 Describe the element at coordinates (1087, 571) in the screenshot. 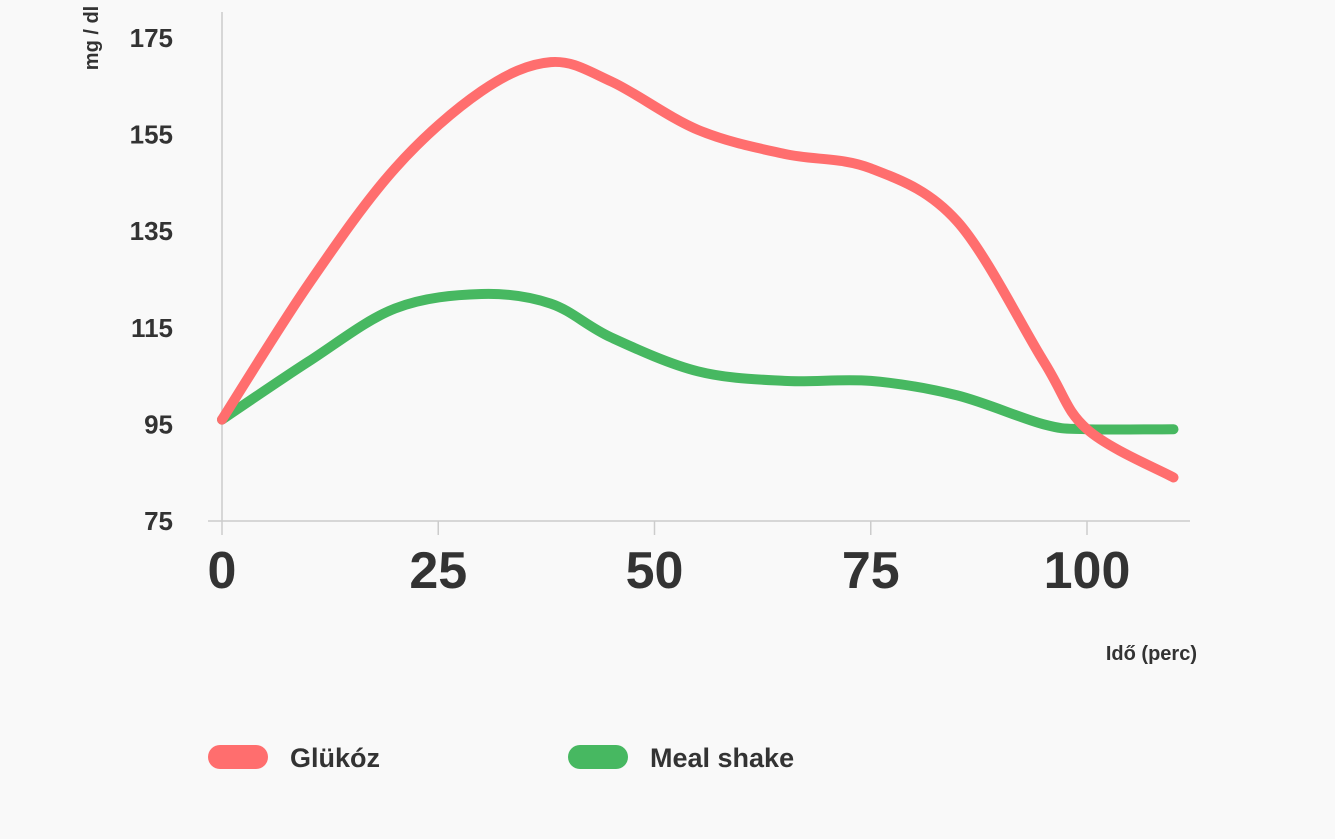

I see `x-tick-label: 100` at that location.